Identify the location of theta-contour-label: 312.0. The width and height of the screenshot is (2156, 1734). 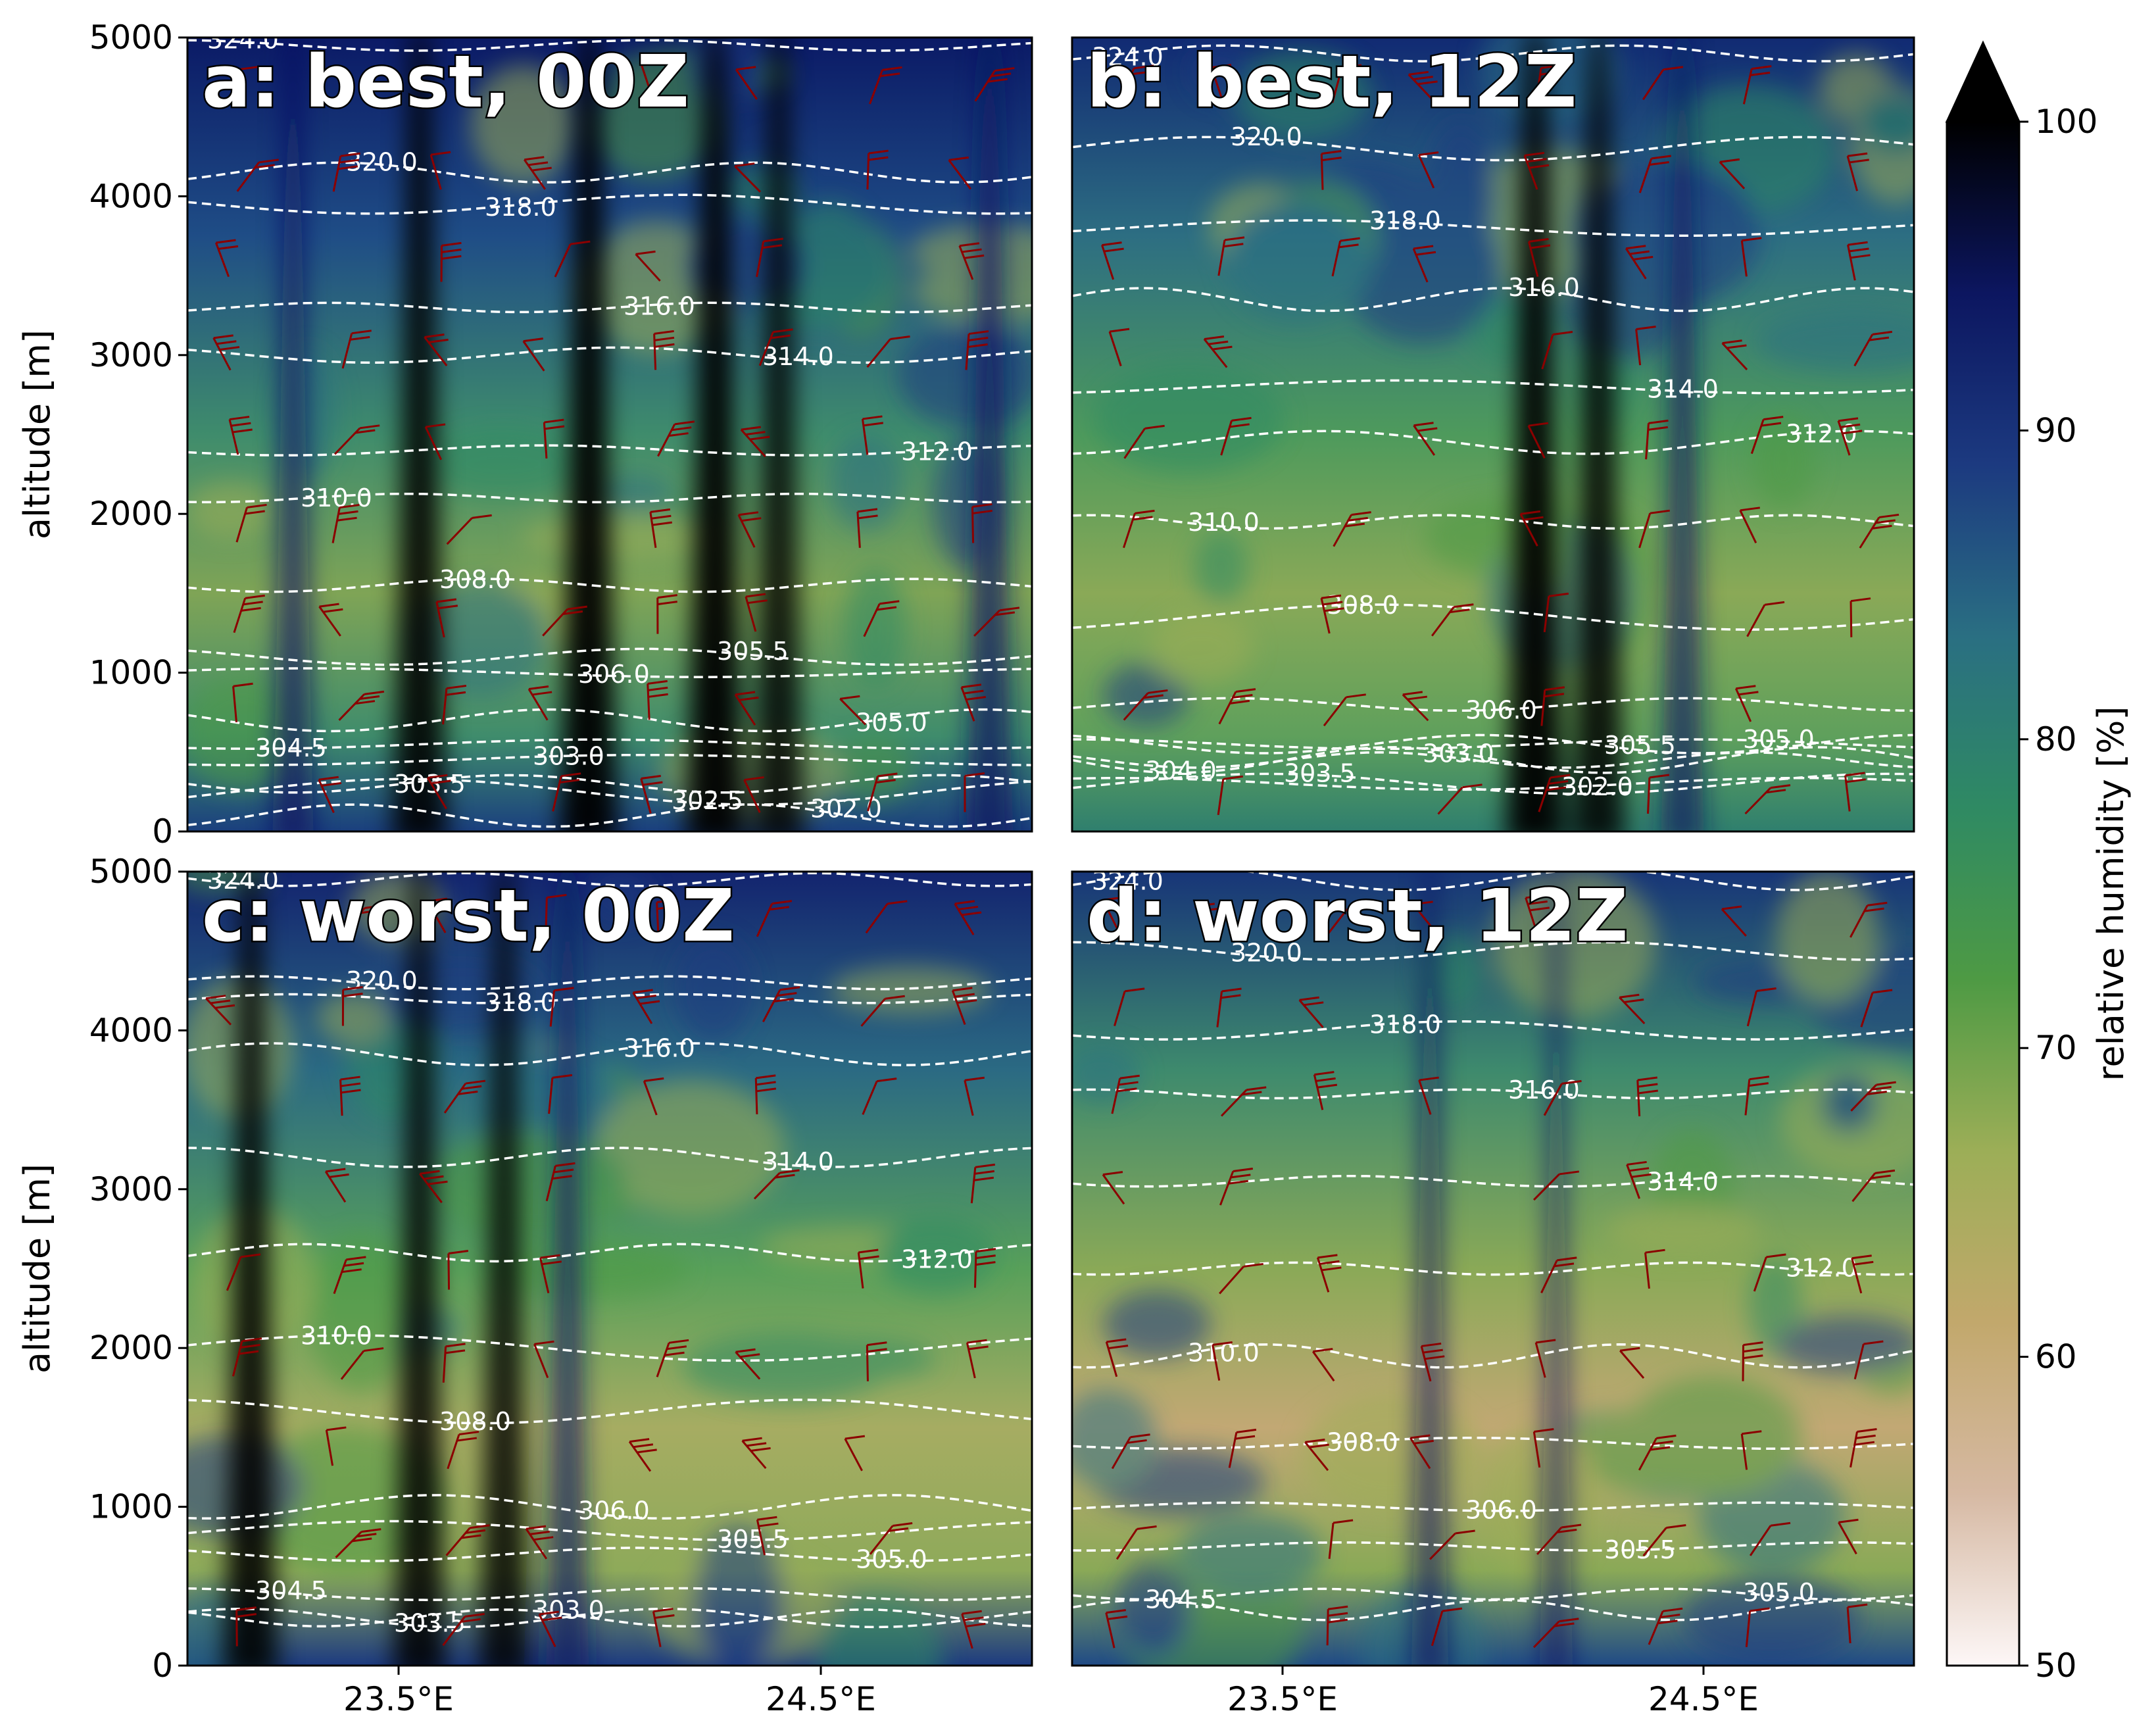
(937, 451).